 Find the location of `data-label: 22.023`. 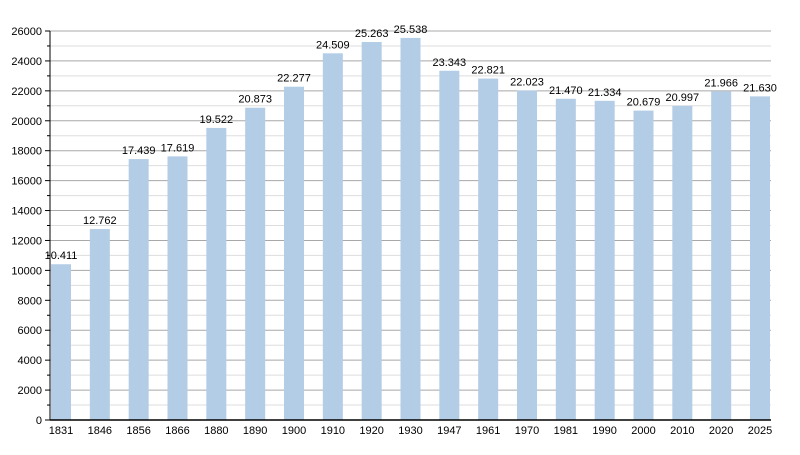

data-label: 22.023 is located at coordinates (527, 83).